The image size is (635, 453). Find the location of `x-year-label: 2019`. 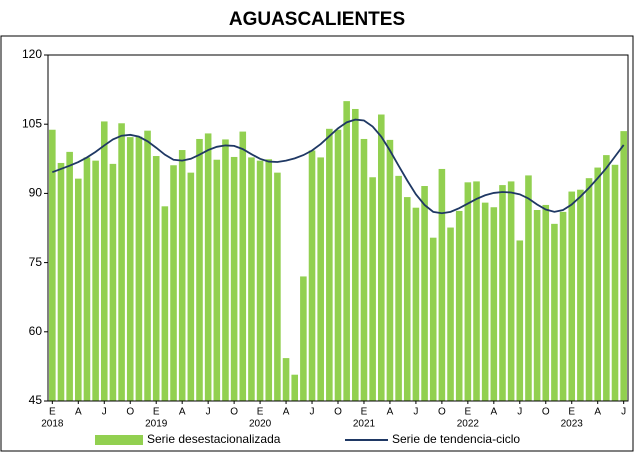

x-year-label: 2019 is located at coordinates (156, 424).